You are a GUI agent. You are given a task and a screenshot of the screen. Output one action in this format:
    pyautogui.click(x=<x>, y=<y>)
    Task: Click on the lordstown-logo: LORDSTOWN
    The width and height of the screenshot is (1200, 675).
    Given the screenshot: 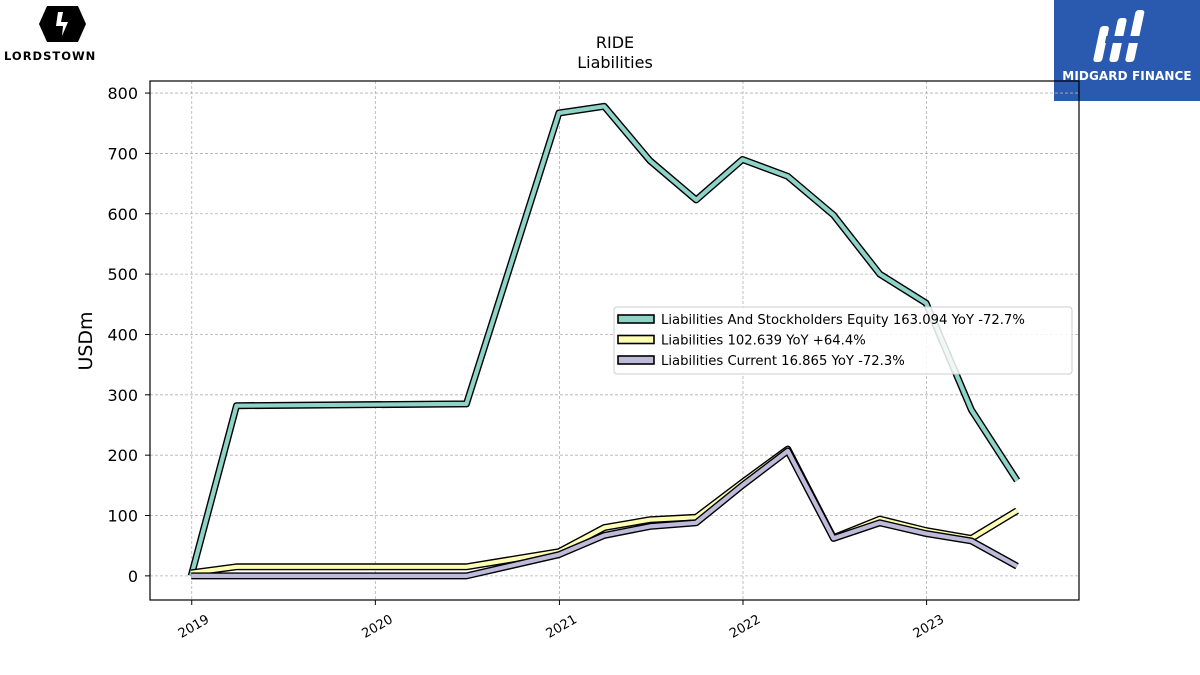 What is the action you would take?
    pyautogui.click(x=62, y=35)
    